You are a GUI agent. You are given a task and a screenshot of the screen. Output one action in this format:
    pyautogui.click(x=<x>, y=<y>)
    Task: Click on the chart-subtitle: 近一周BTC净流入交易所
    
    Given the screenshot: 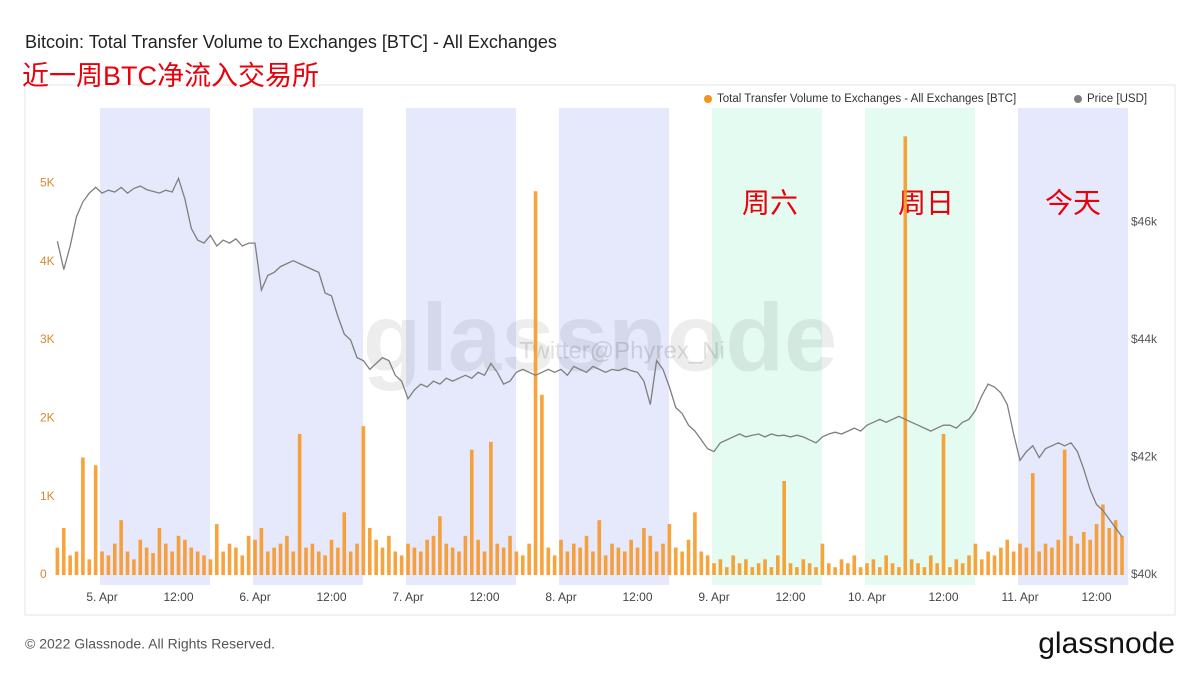 What is the action you would take?
    pyautogui.click(x=170, y=76)
    